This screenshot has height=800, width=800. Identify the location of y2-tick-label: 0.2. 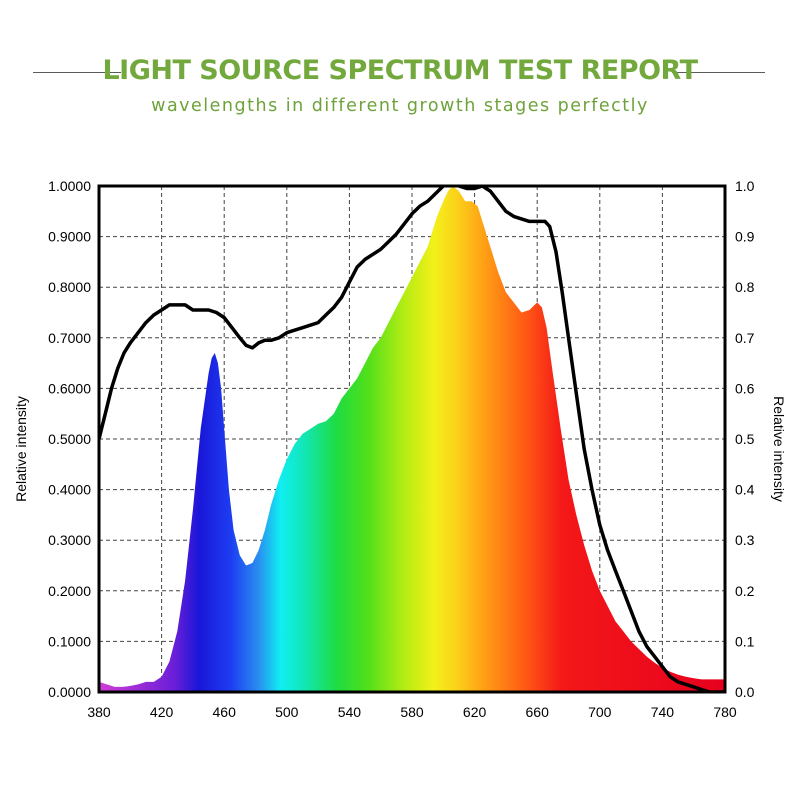
(745, 591).